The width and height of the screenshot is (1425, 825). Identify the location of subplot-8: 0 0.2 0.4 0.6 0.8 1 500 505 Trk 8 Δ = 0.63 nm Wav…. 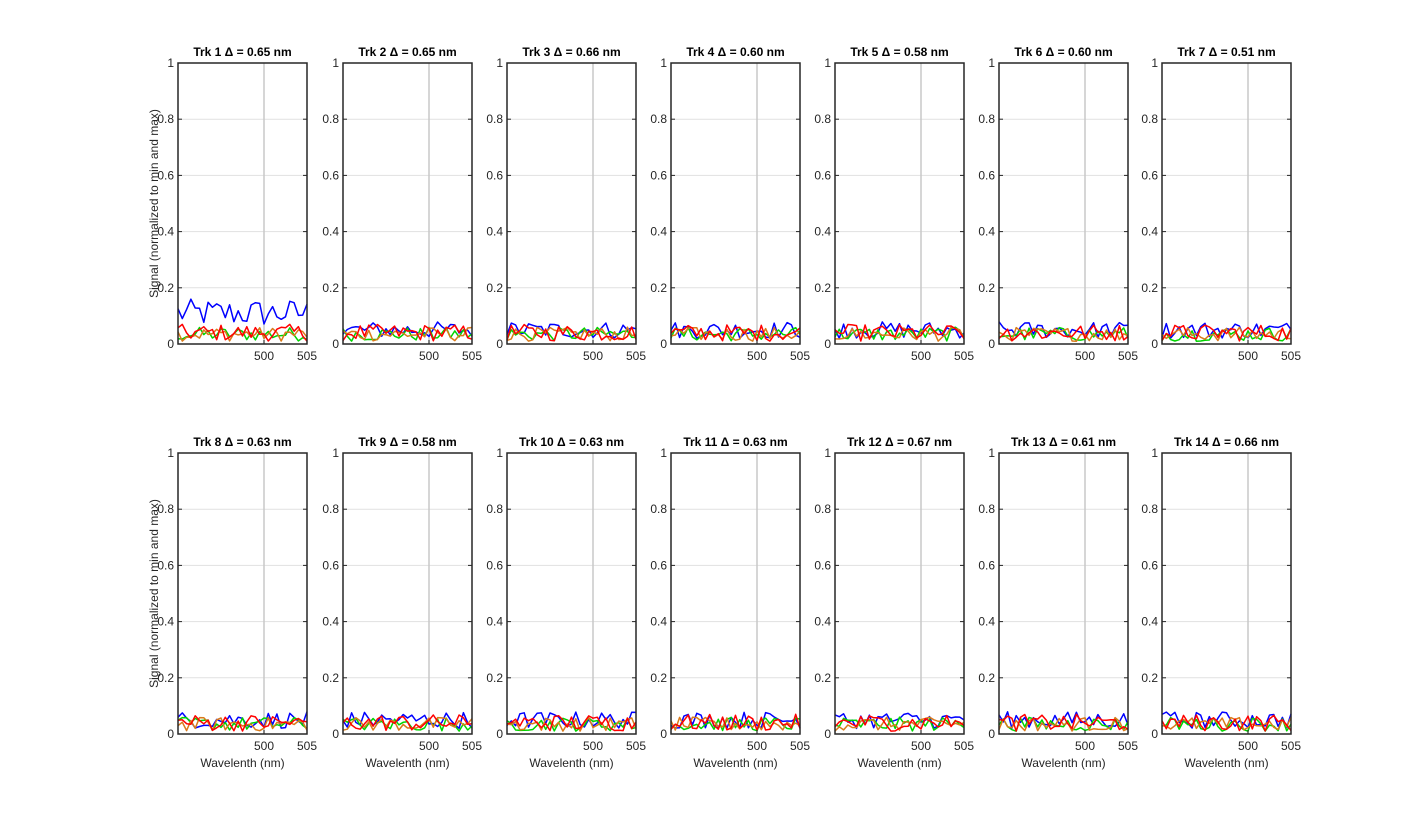
(232, 602).